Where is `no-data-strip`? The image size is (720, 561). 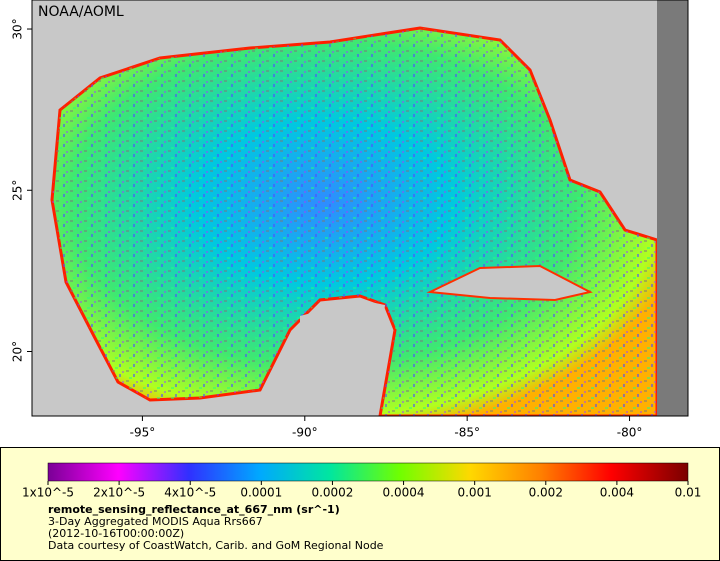
no-data-strip is located at coordinates (672, 208).